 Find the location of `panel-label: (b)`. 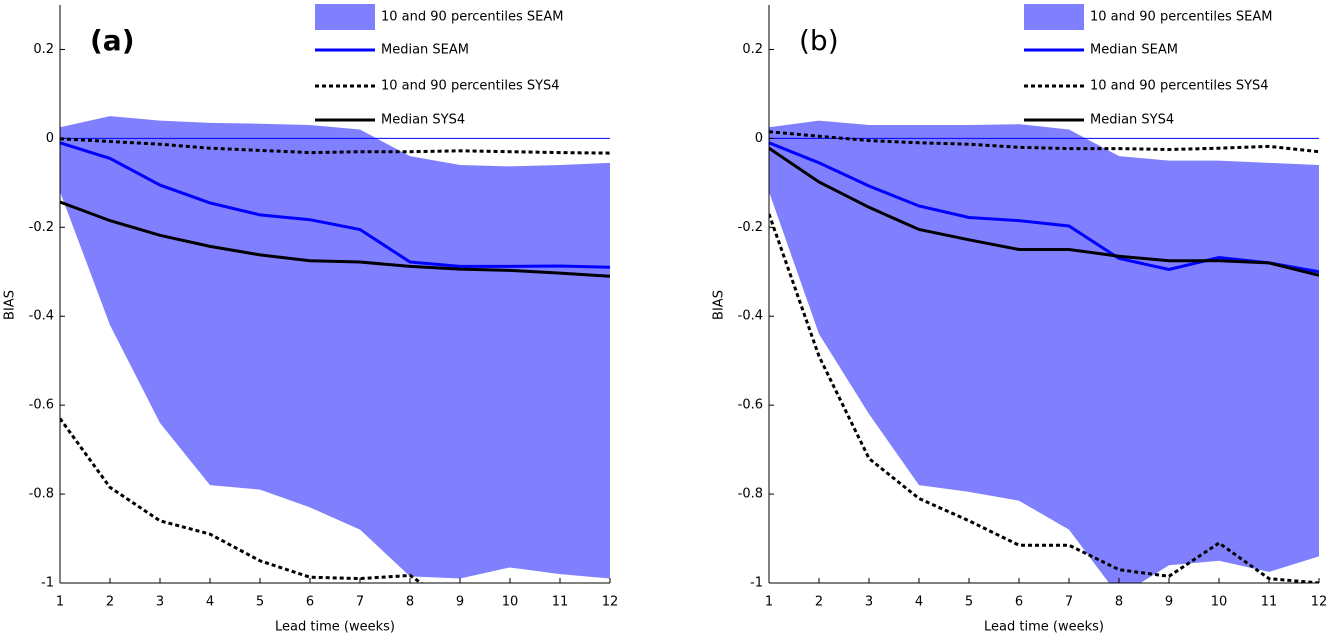

panel-label: (b) is located at coordinates (819, 40).